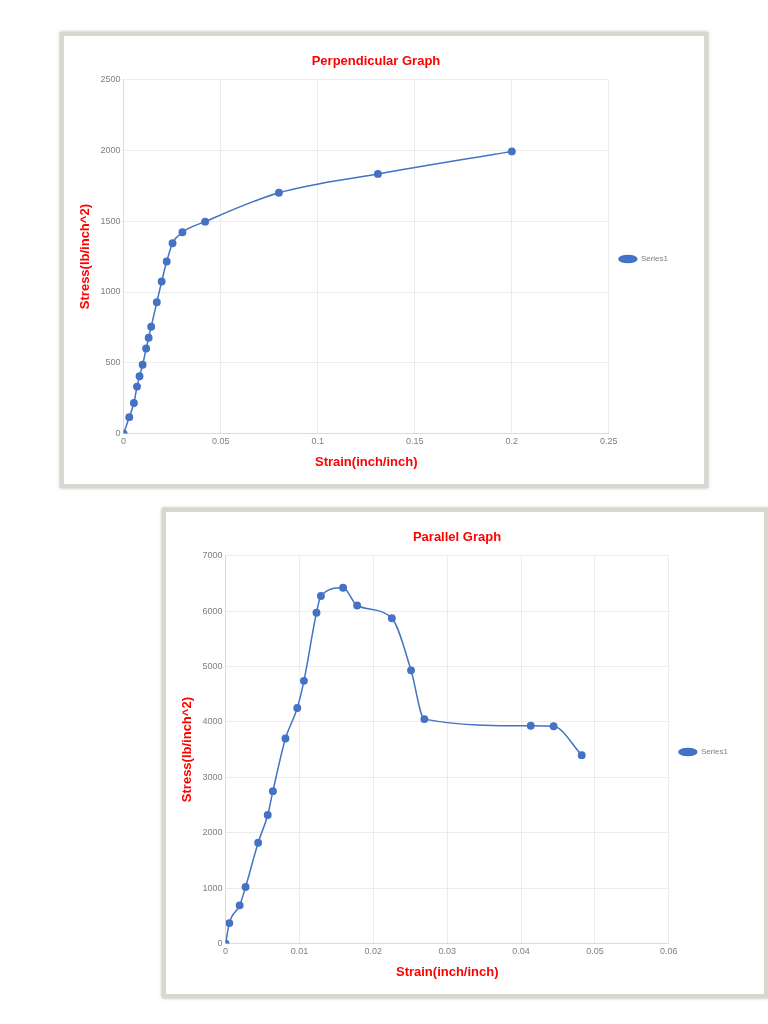 Image resolution: width=768 pixels, height=1024 pixels. Describe the element at coordinates (376, 61) in the screenshot. I see `chart-title: Perpendicular Graph` at that location.